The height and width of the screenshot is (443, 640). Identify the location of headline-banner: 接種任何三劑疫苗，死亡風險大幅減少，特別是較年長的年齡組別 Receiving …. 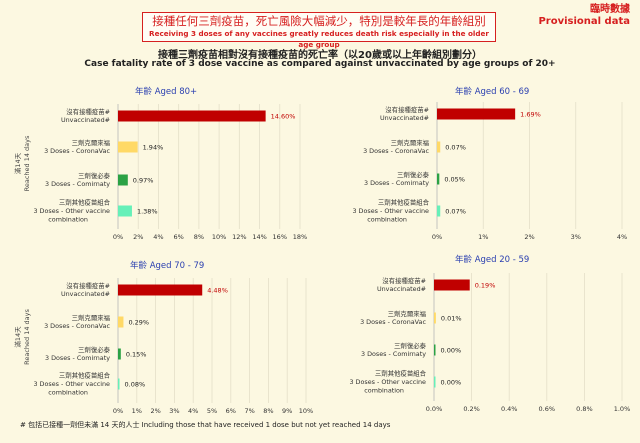
(319, 30).